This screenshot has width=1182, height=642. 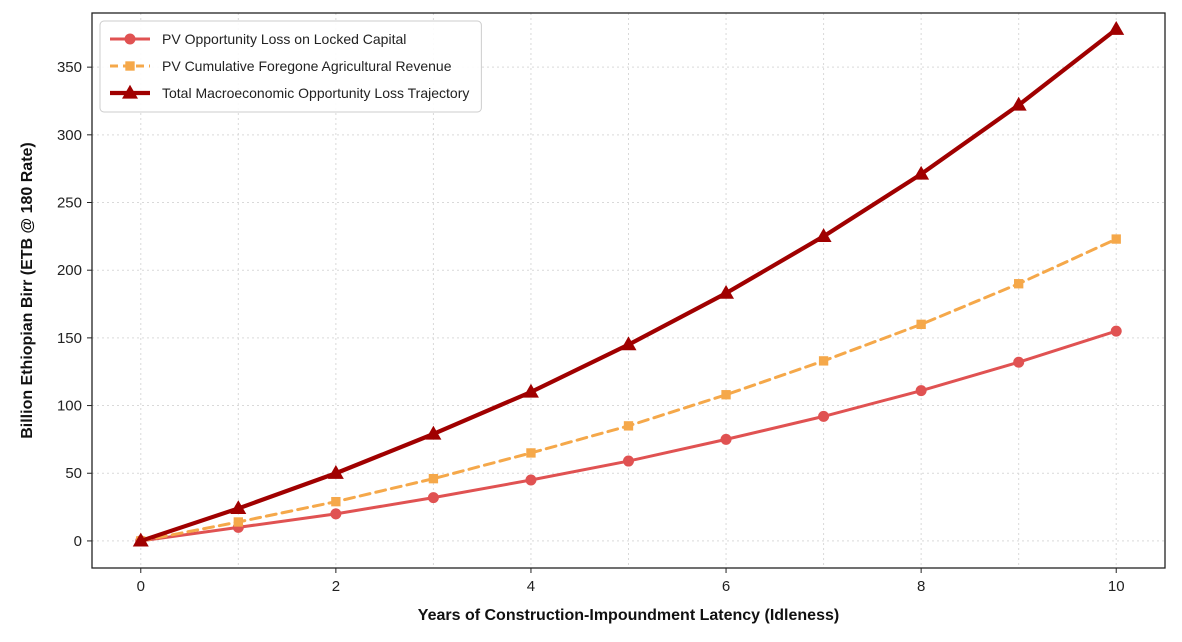 What do you see at coordinates (921, 586) in the screenshot?
I see `x-tick-label: 8` at bounding box center [921, 586].